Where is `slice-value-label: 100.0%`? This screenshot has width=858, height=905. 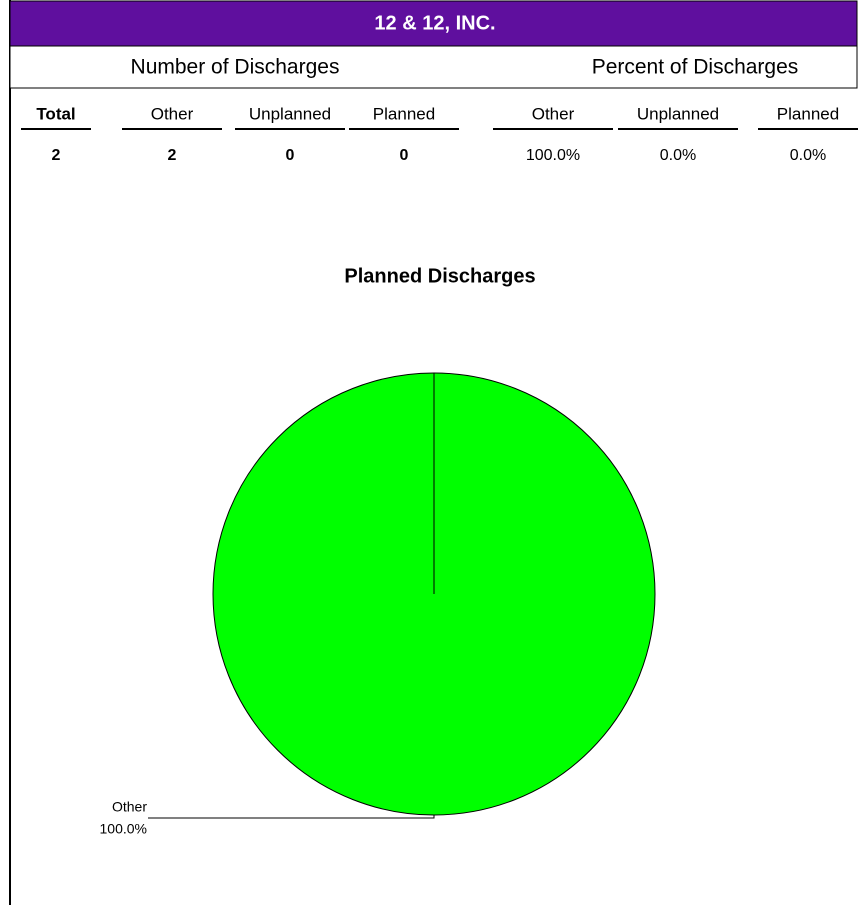
slice-value-label: 100.0% is located at coordinates (123, 829).